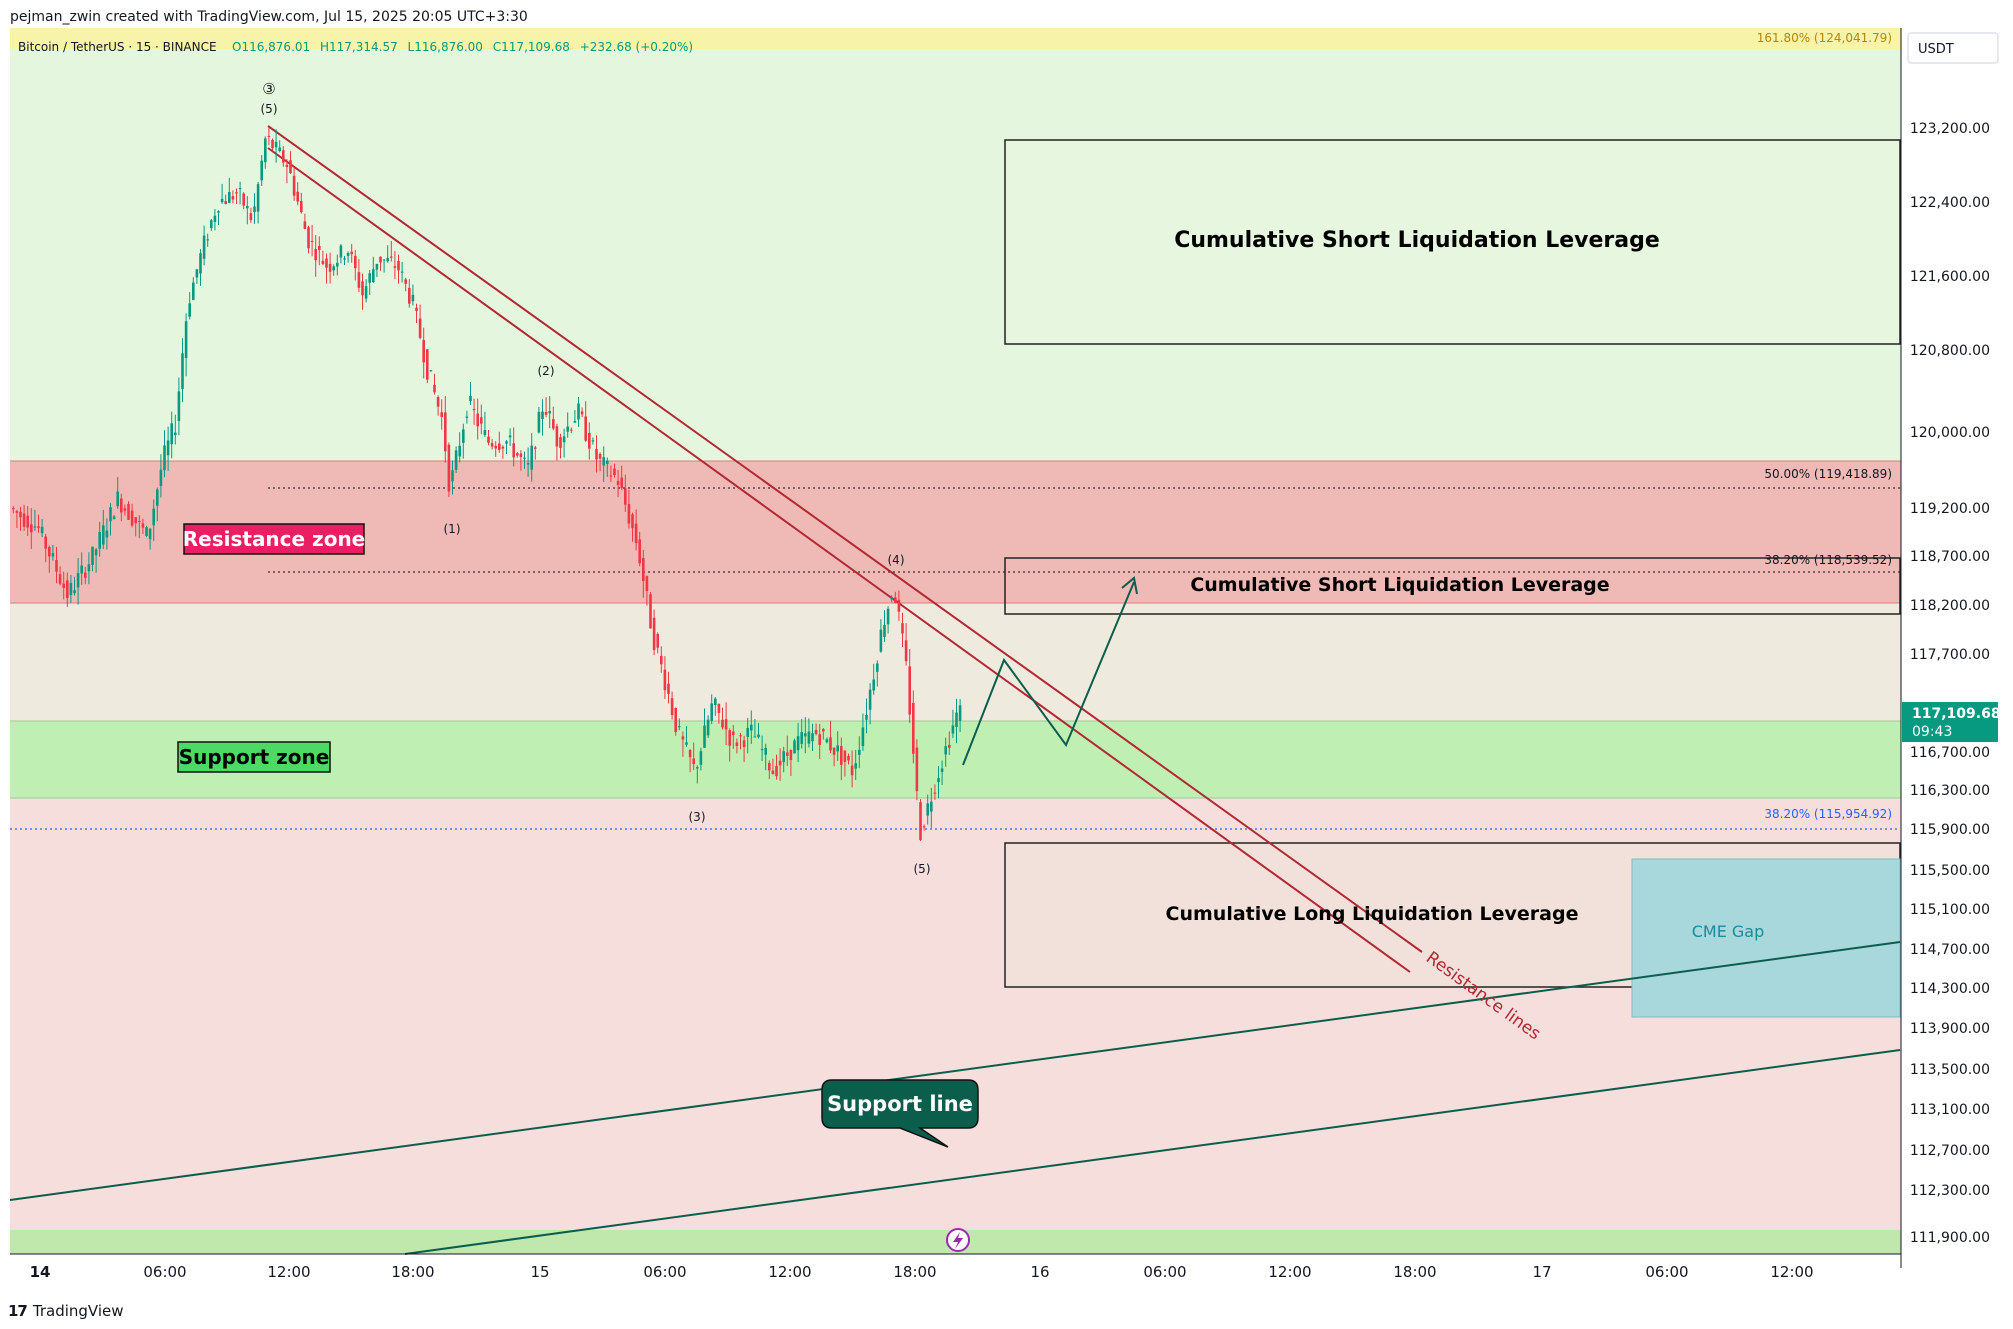  I want to click on cme-gap-box, so click(1766, 938).